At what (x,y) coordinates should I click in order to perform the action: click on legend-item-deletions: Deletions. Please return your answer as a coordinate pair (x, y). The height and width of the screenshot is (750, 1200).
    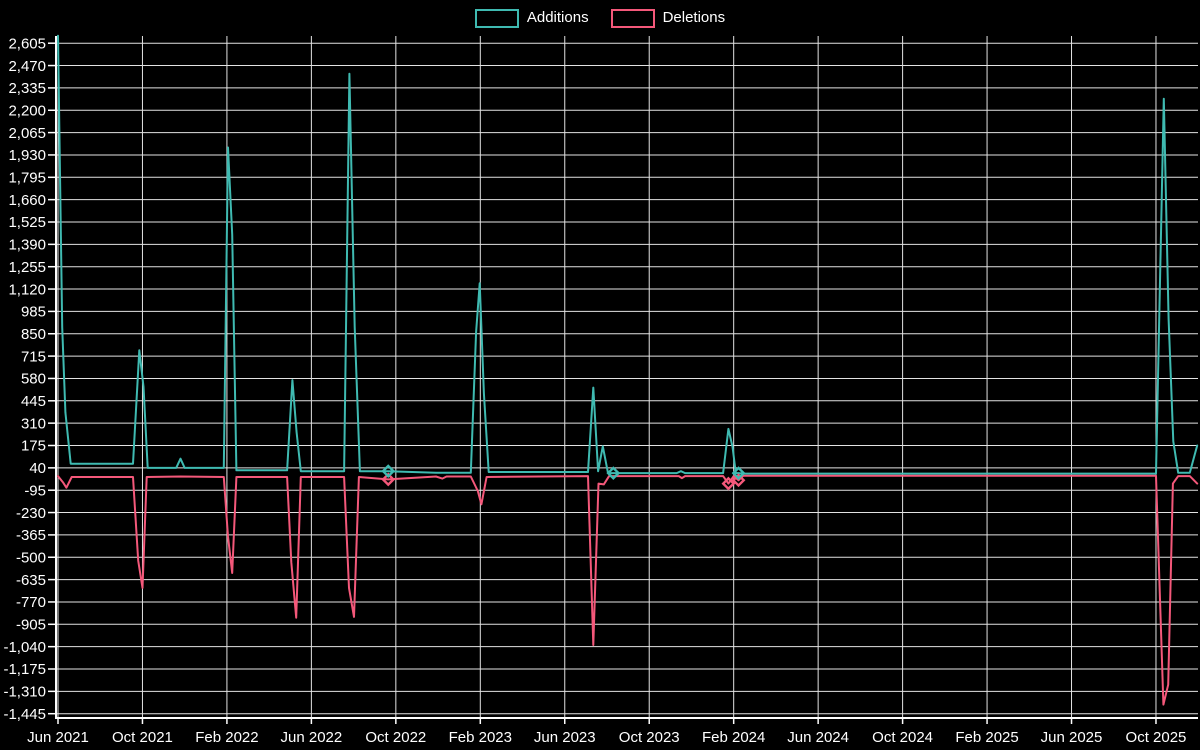
    Looking at the image, I should click on (668, 18).